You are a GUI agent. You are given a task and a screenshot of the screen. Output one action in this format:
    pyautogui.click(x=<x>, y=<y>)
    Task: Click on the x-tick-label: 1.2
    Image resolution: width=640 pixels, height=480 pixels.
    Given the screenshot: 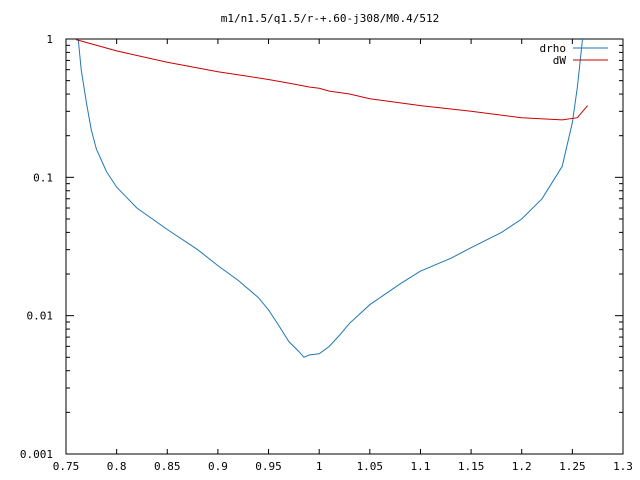 What is the action you would take?
    pyautogui.click(x=522, y=466)
    